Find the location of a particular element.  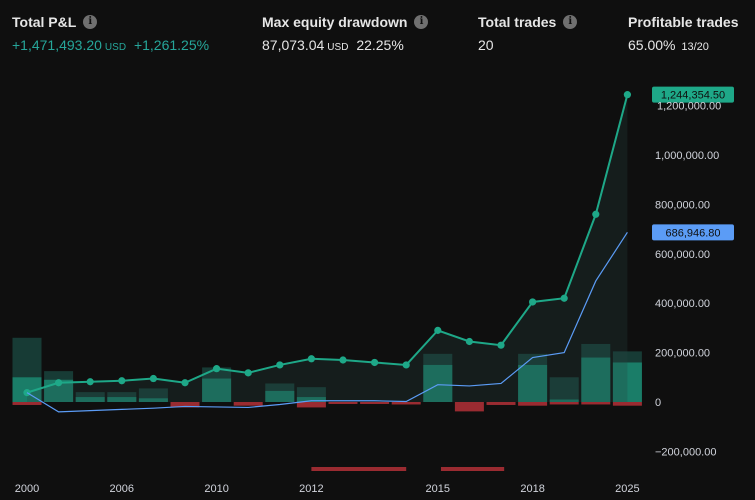

equity-last-value-tag is located at coordinates (693, 94).